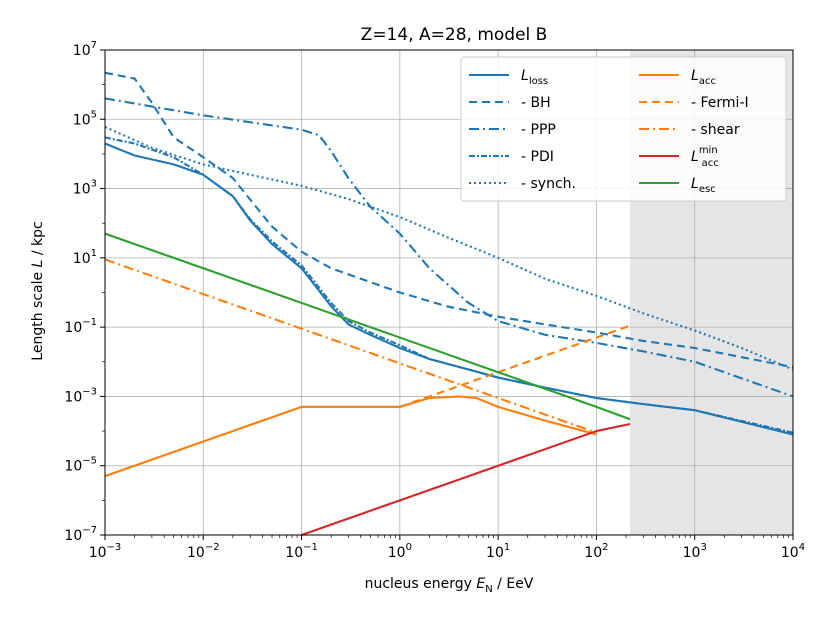  Describe the element at coordinates (105, 551) in the screenshot. I see `x-tick-label: 10⁻³` at that location.